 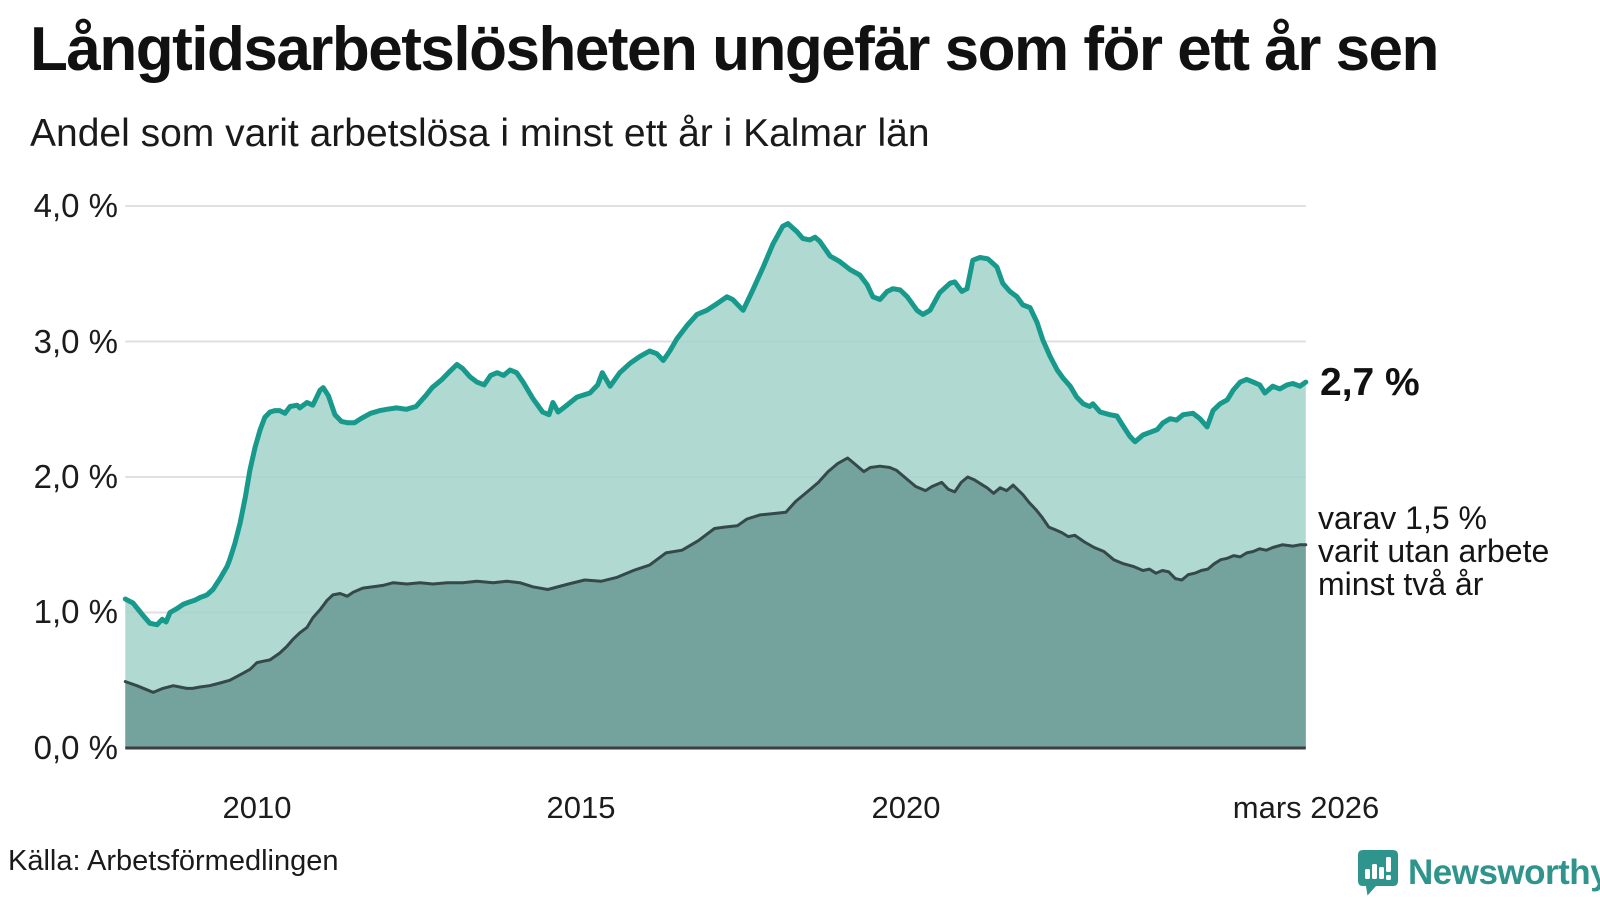 I want to click on x-tick-label-mars-2026: mars 2026, so click(x=1306, y=807).